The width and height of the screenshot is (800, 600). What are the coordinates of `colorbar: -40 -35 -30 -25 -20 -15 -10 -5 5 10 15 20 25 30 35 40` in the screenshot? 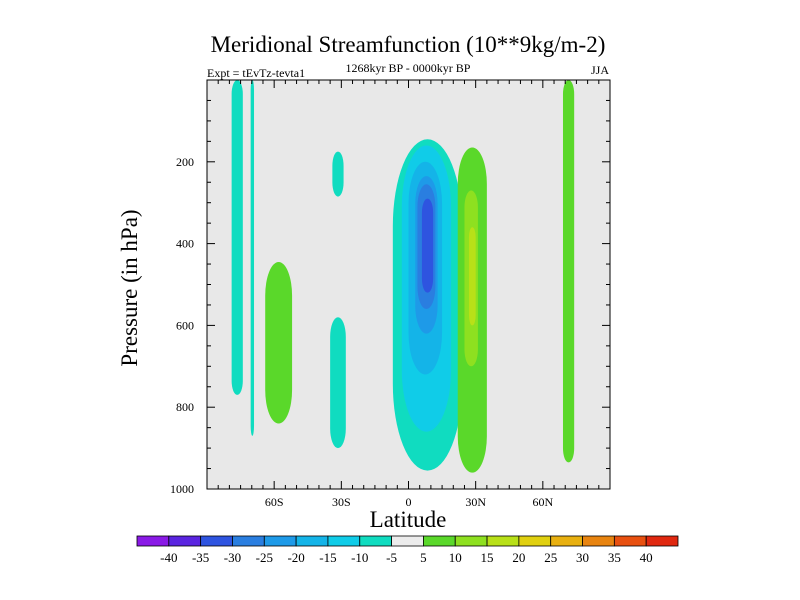 It's located at (407, 550).